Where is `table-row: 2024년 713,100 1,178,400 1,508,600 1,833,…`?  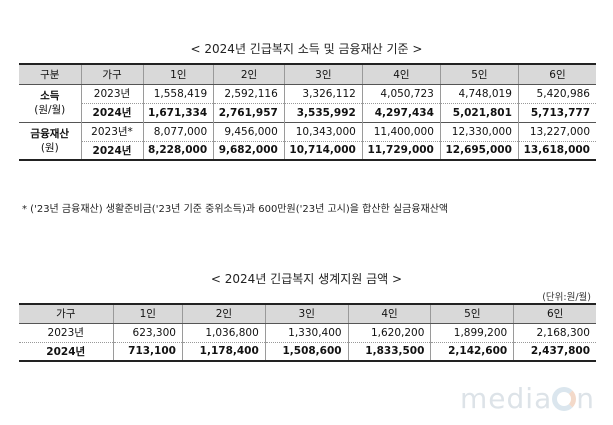 table-row: 2024년 713,100 1,178,400 1,508,600 1,833,… is located at coordinates (307, 351).